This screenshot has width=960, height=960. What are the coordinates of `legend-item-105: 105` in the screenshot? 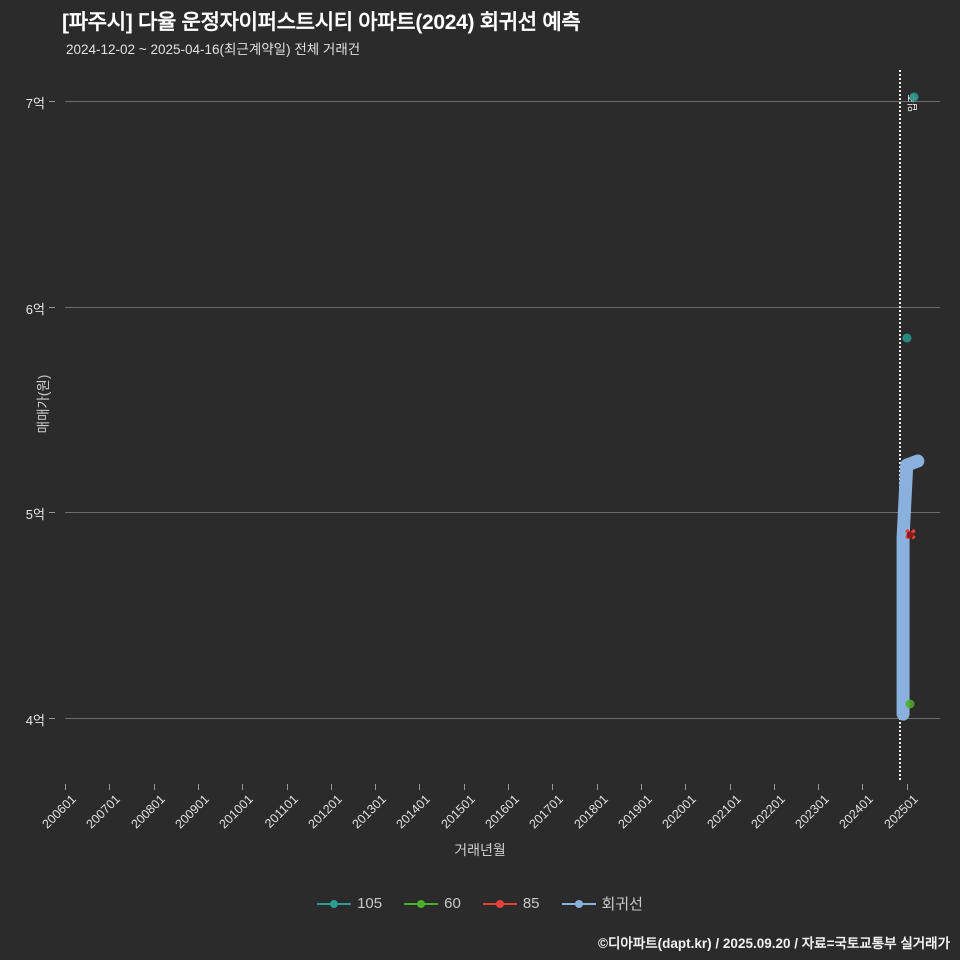 It's located at (349, 903).